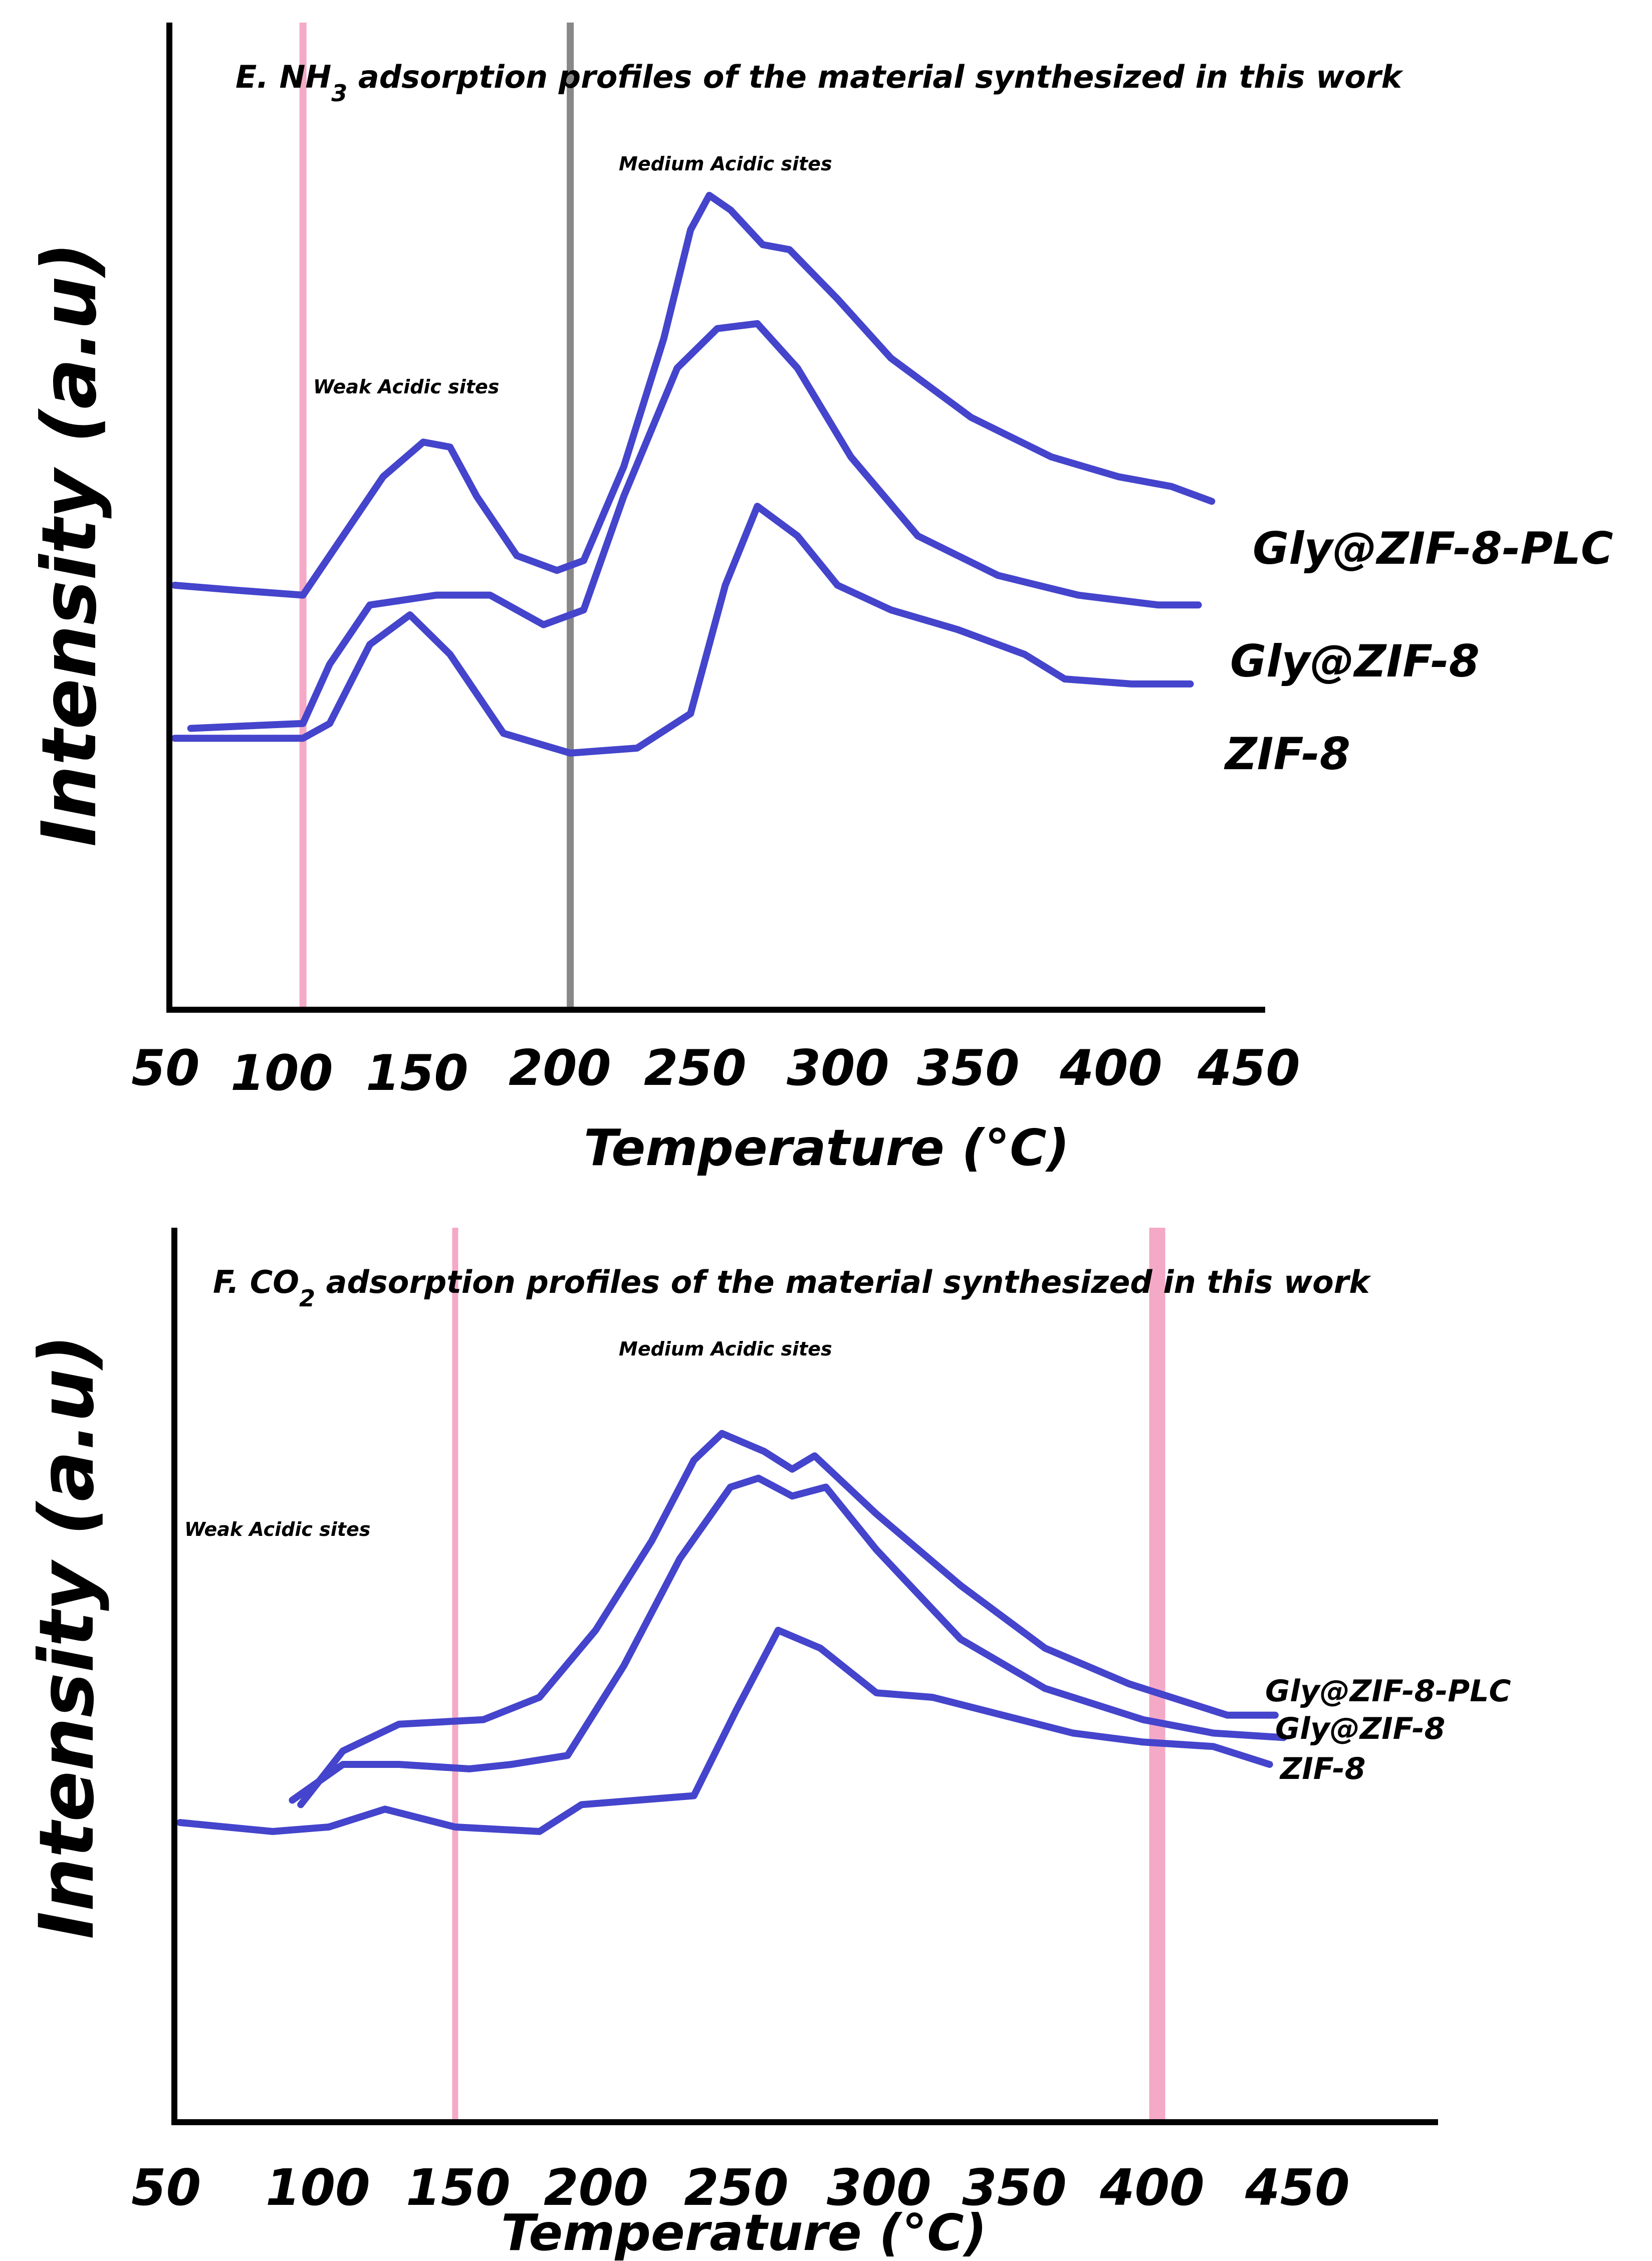 This screenshot has height=2261, width=1652. What do you see at coordinates (826, 1147) in the screenshot?
I see `panel-e-x-axis-label: Temperature (°C)` at bounding box center [826, 1147].